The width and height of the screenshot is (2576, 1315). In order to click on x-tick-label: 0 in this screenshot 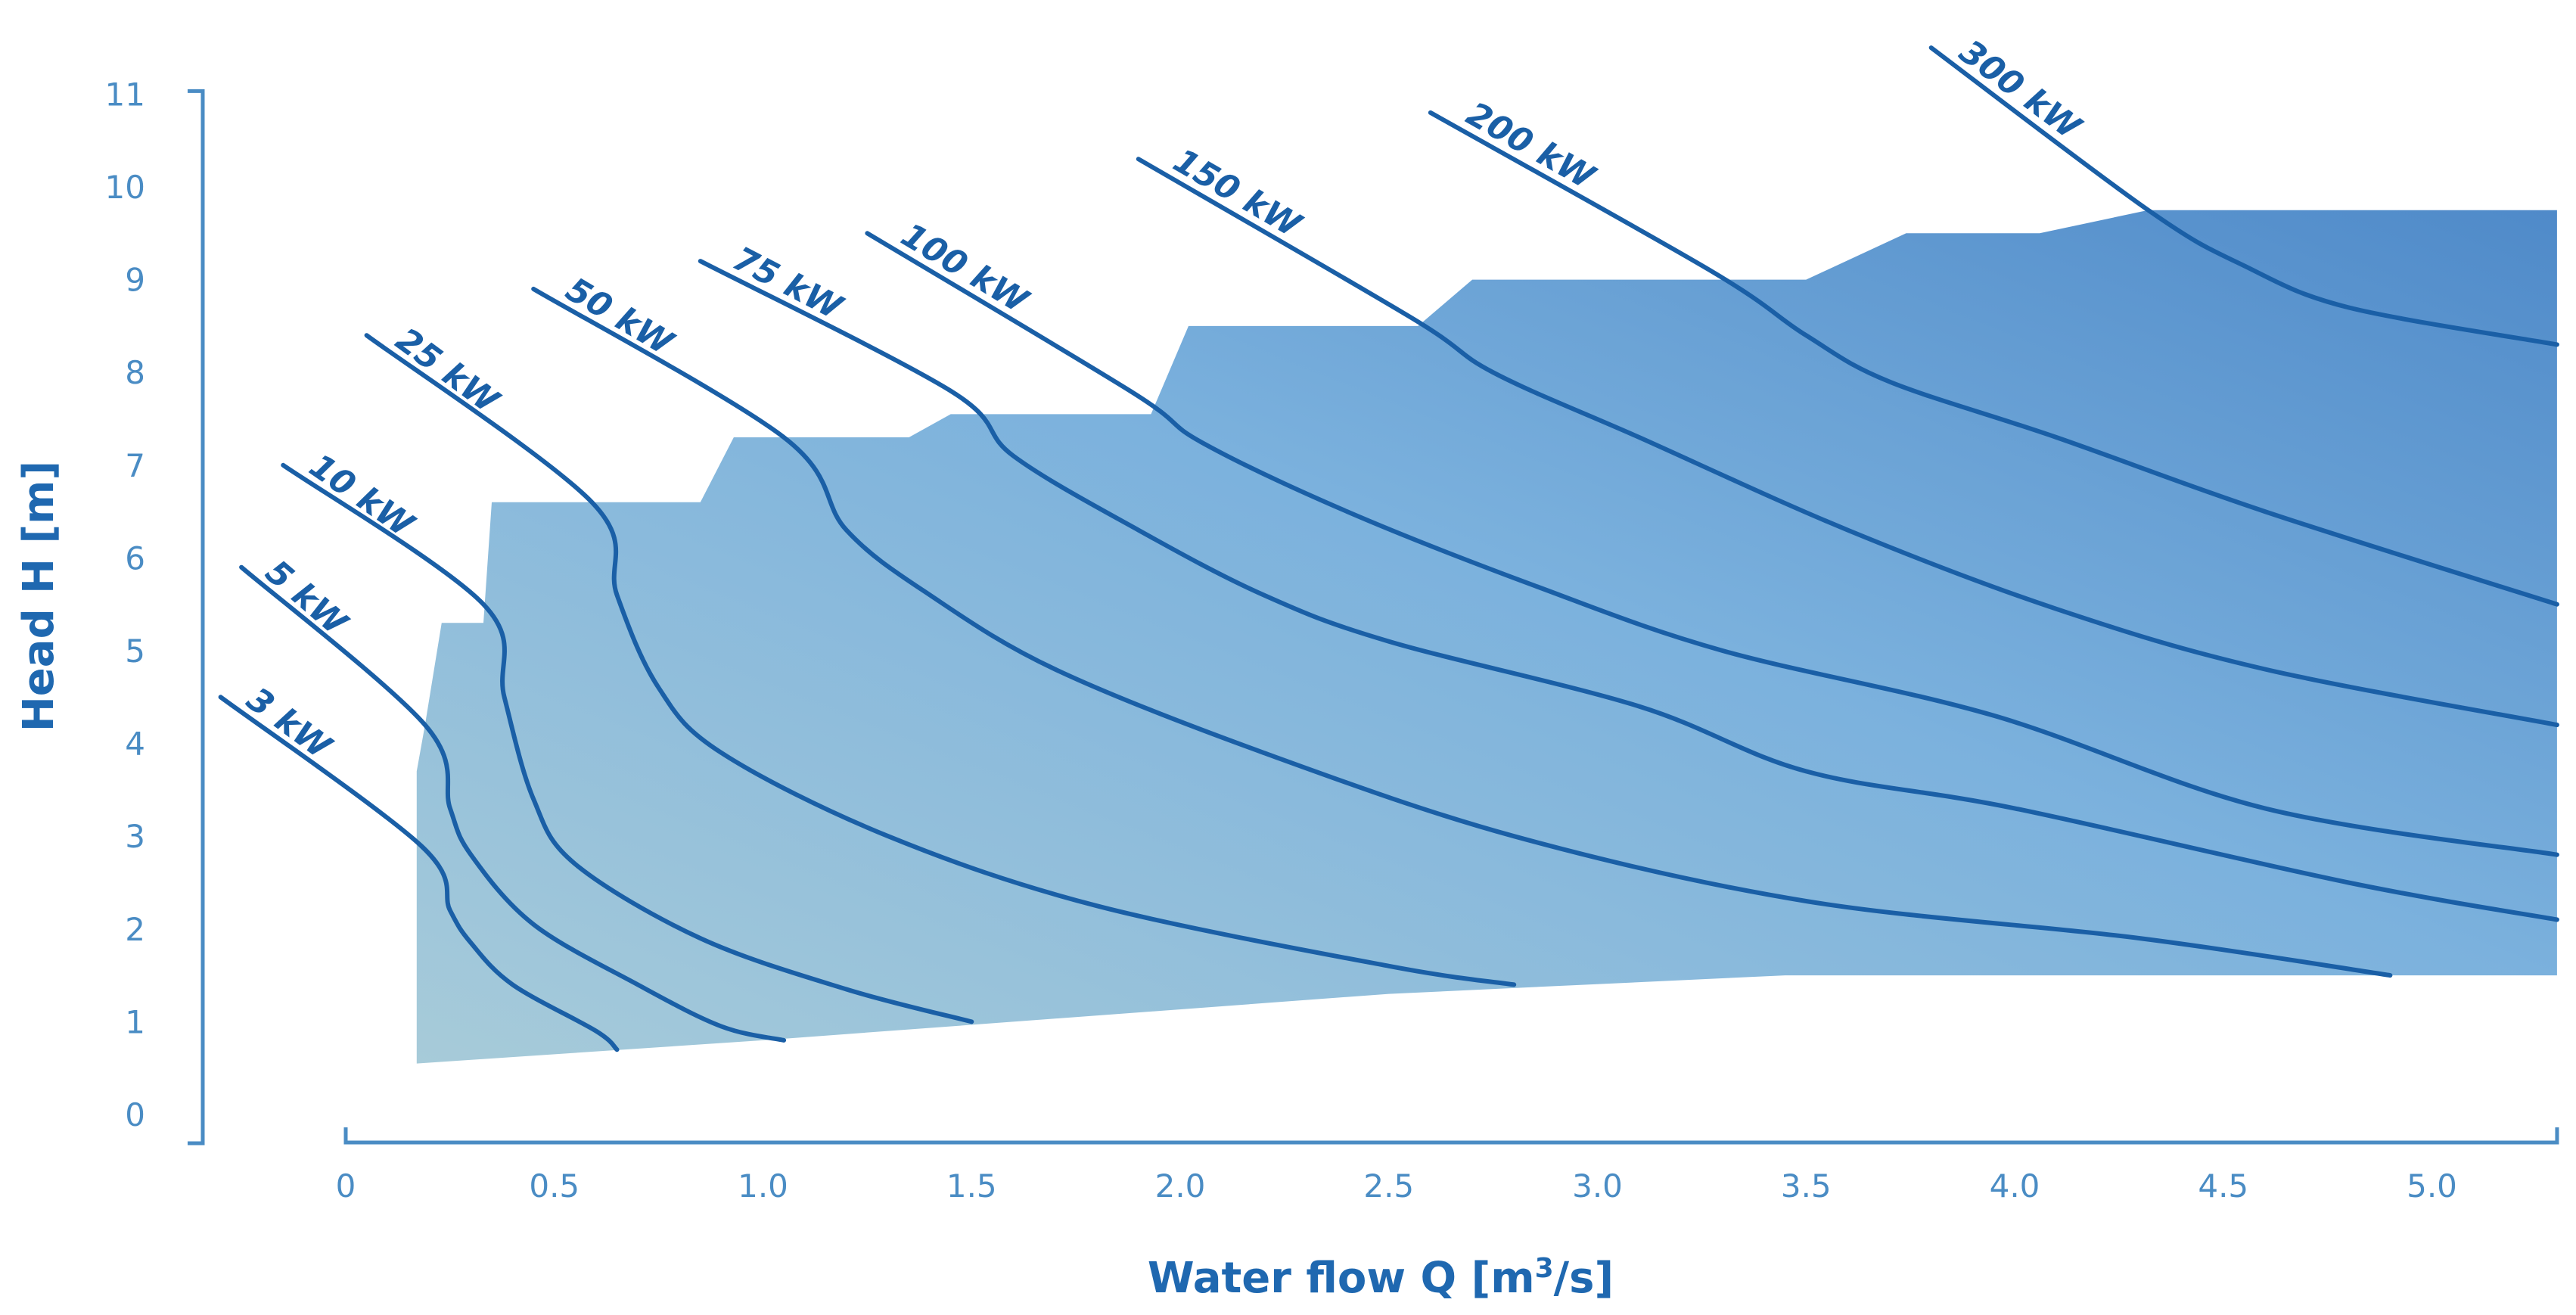, I will do `click(346, 1186)`.